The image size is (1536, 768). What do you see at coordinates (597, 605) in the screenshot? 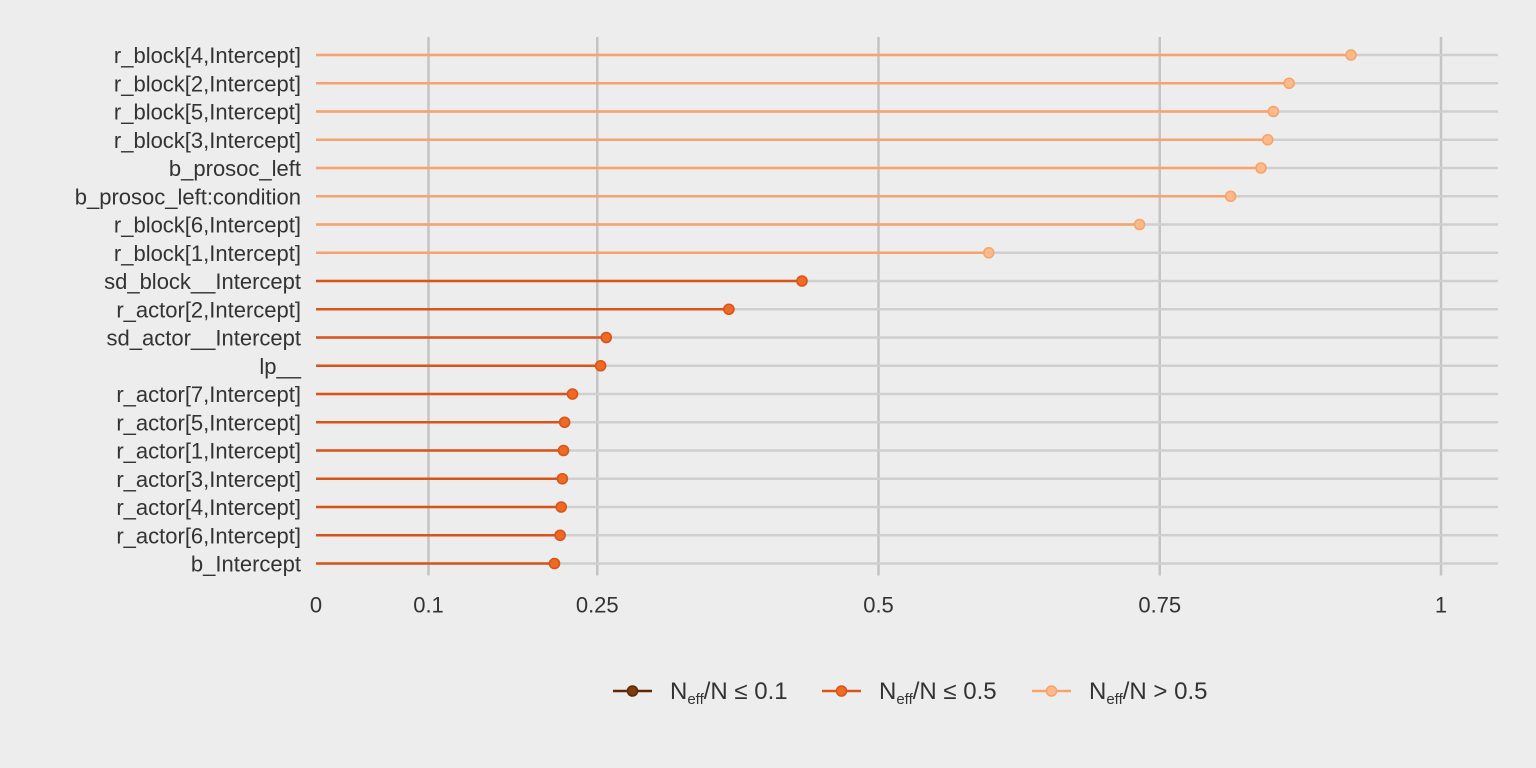
I see `x-tick-label: 0.25` at bounding box center [597, 605].